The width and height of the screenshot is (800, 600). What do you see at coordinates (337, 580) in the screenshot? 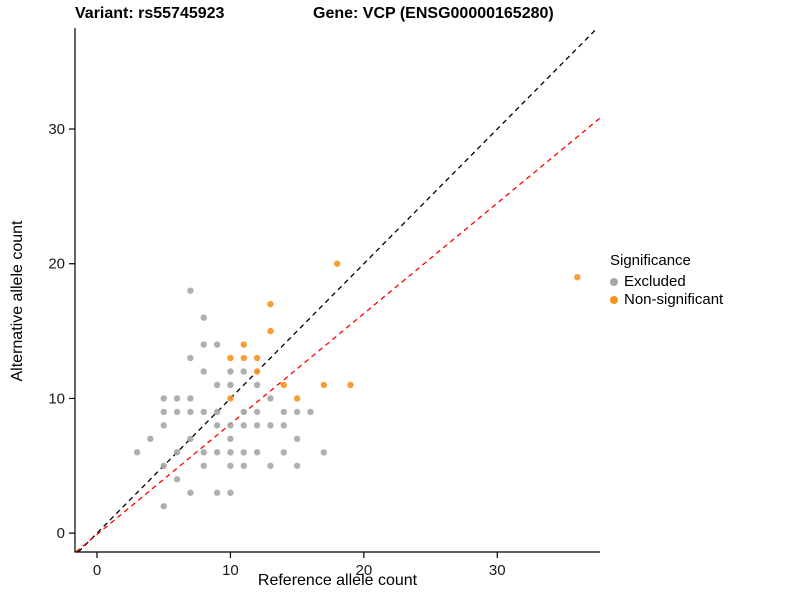
I see `x-axis-label: Reference allele count` at bounding box center [337, 580].